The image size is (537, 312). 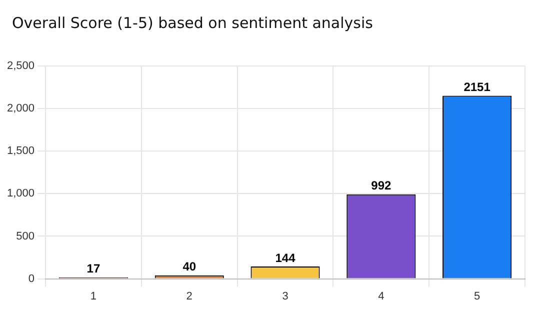 I want to click on data-label: 2151, so click(x=477, y=87).